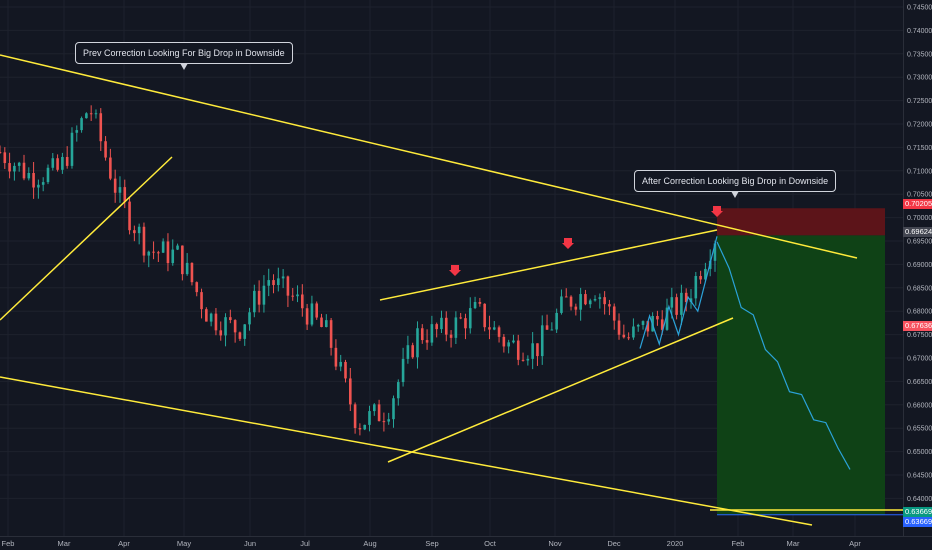 This screenshot has height=550, width=932. Describe the element at coordinates (919, 265) in the screenshot. I see `y-tick-label: 0.69000` at that location.